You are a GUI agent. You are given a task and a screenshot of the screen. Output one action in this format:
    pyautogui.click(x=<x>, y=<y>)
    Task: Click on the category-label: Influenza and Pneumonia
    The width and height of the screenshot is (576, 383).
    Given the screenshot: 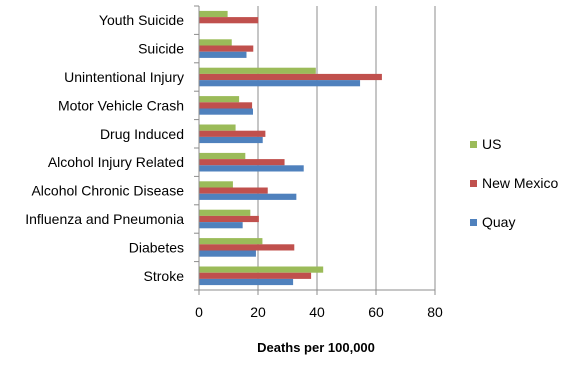 What is the action you would take?
    pyautogui.click(x=104, y=219)
    